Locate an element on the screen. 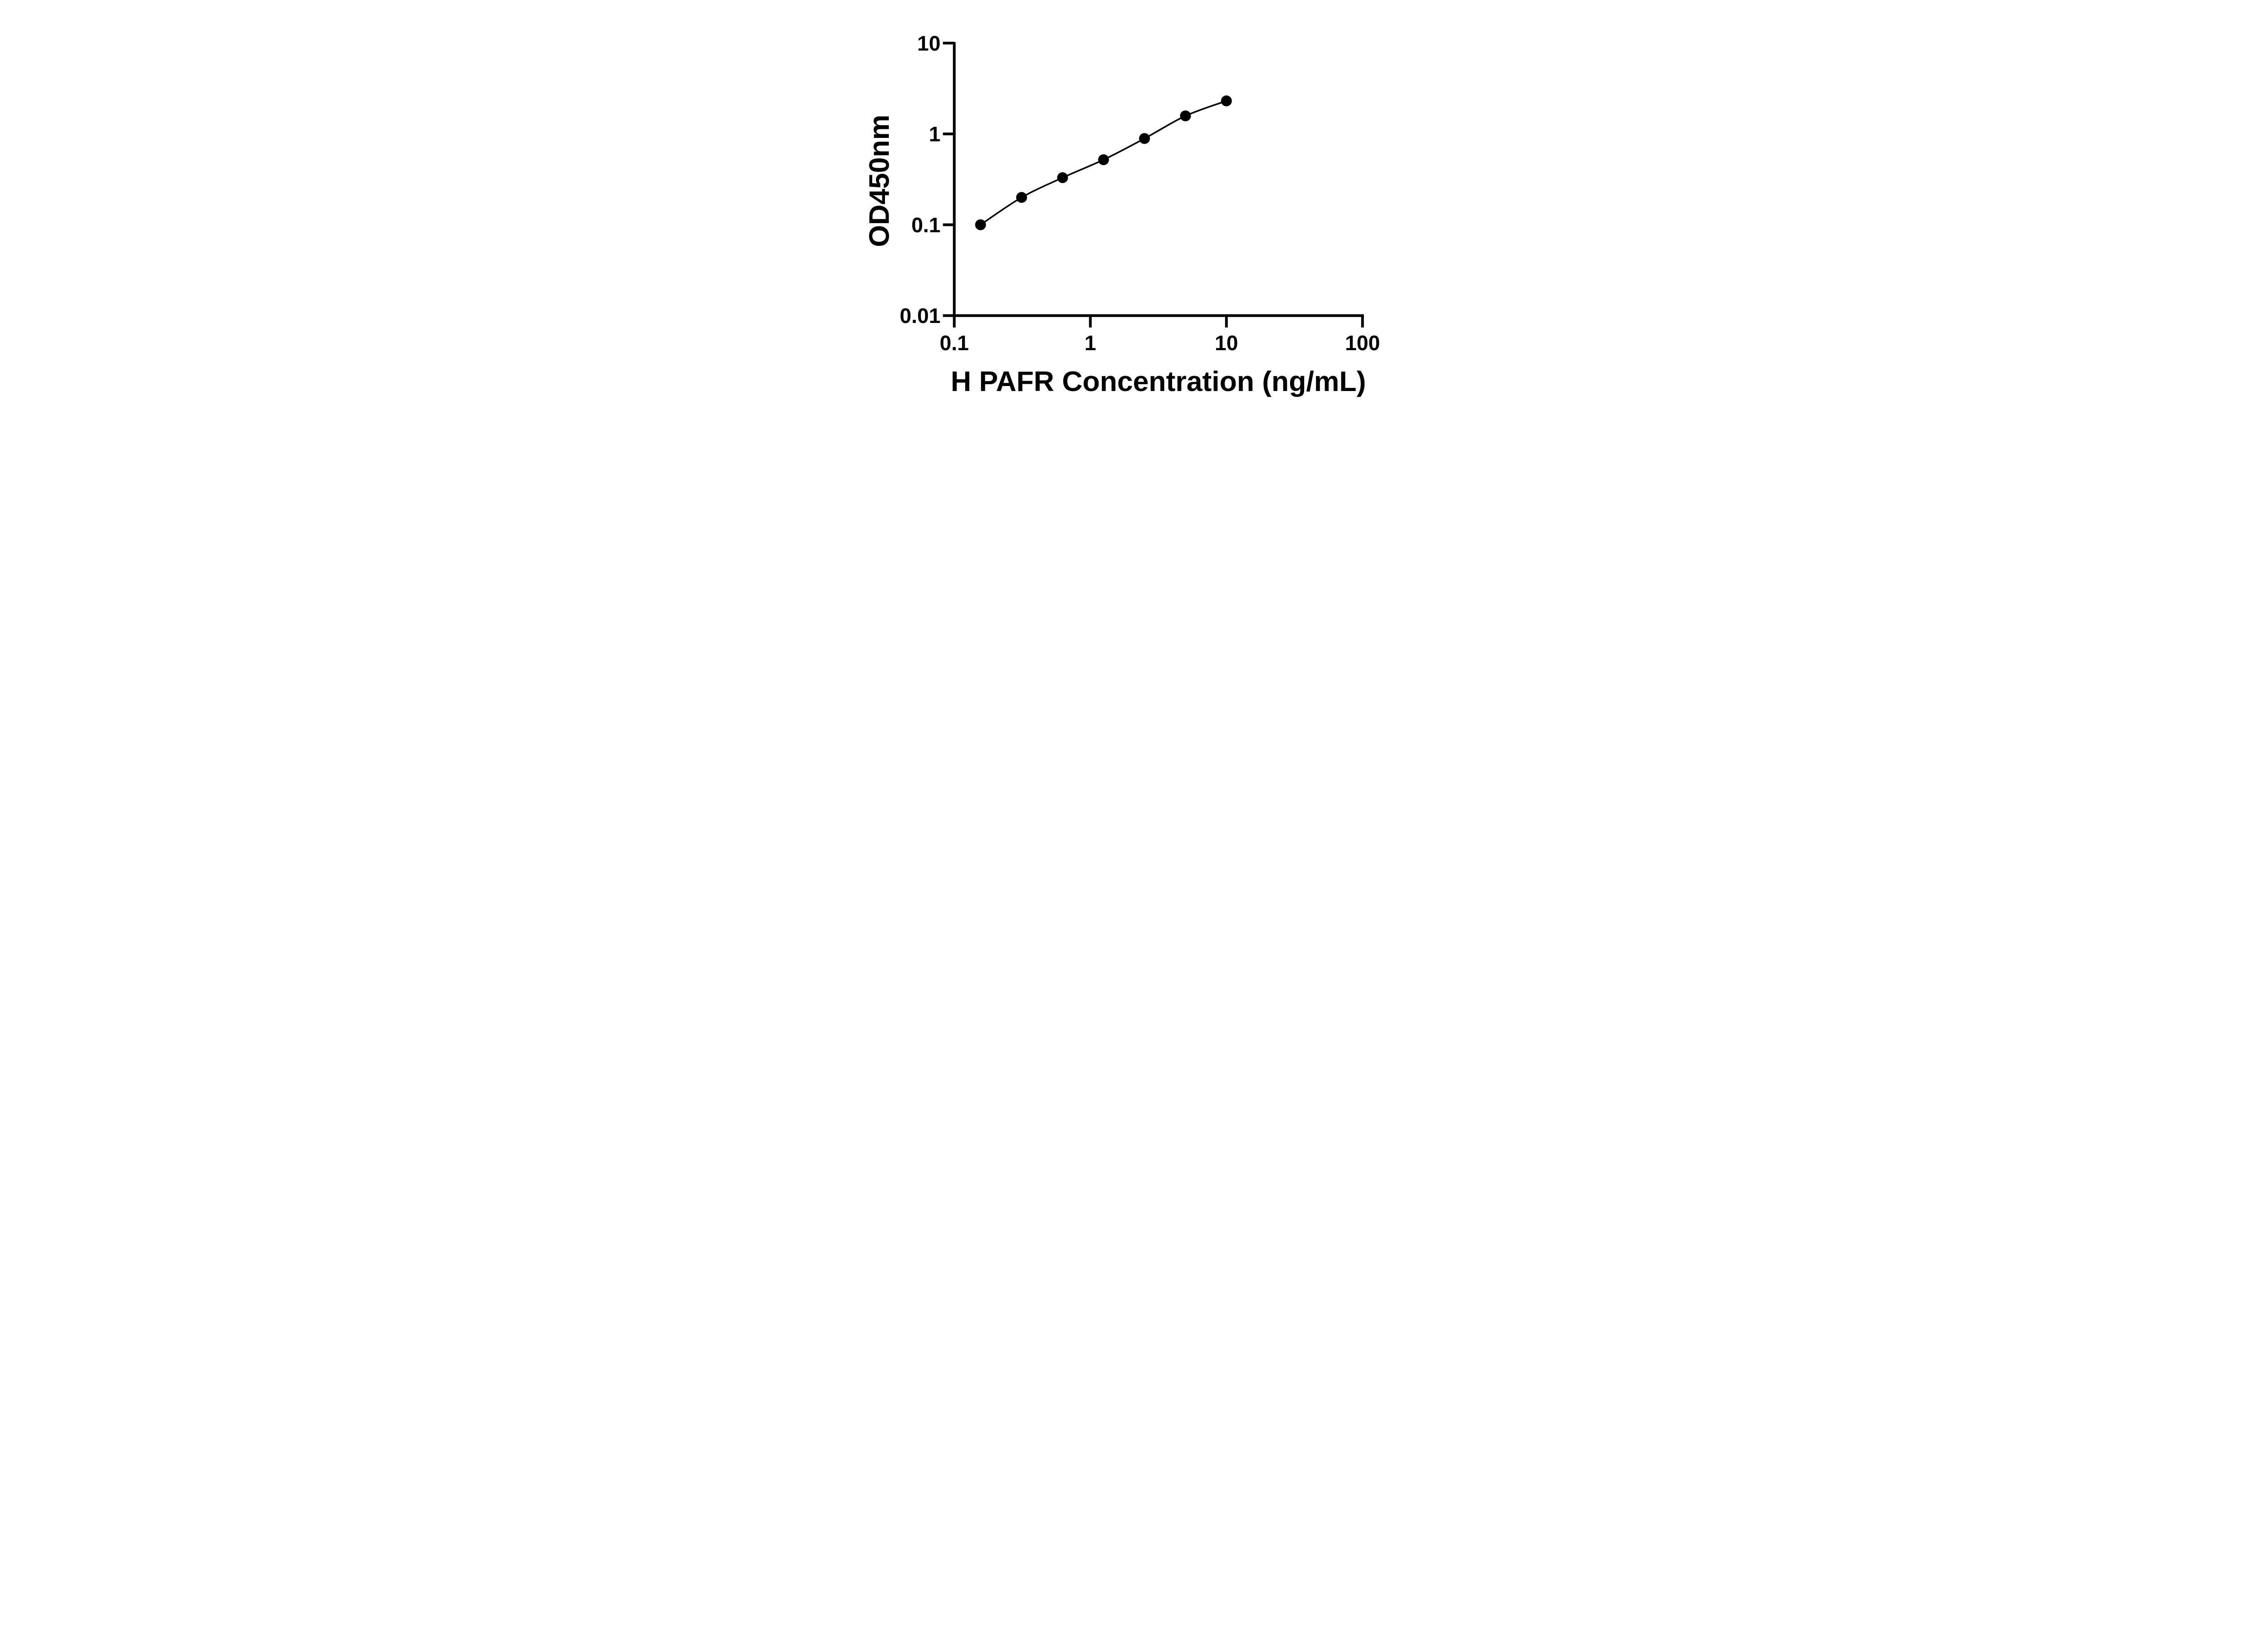 The height and width of the screenshot is (1633, 2268). x-axis-title: H PAFR Concentration (ng/mL) is located at coordinates (1158, 381).